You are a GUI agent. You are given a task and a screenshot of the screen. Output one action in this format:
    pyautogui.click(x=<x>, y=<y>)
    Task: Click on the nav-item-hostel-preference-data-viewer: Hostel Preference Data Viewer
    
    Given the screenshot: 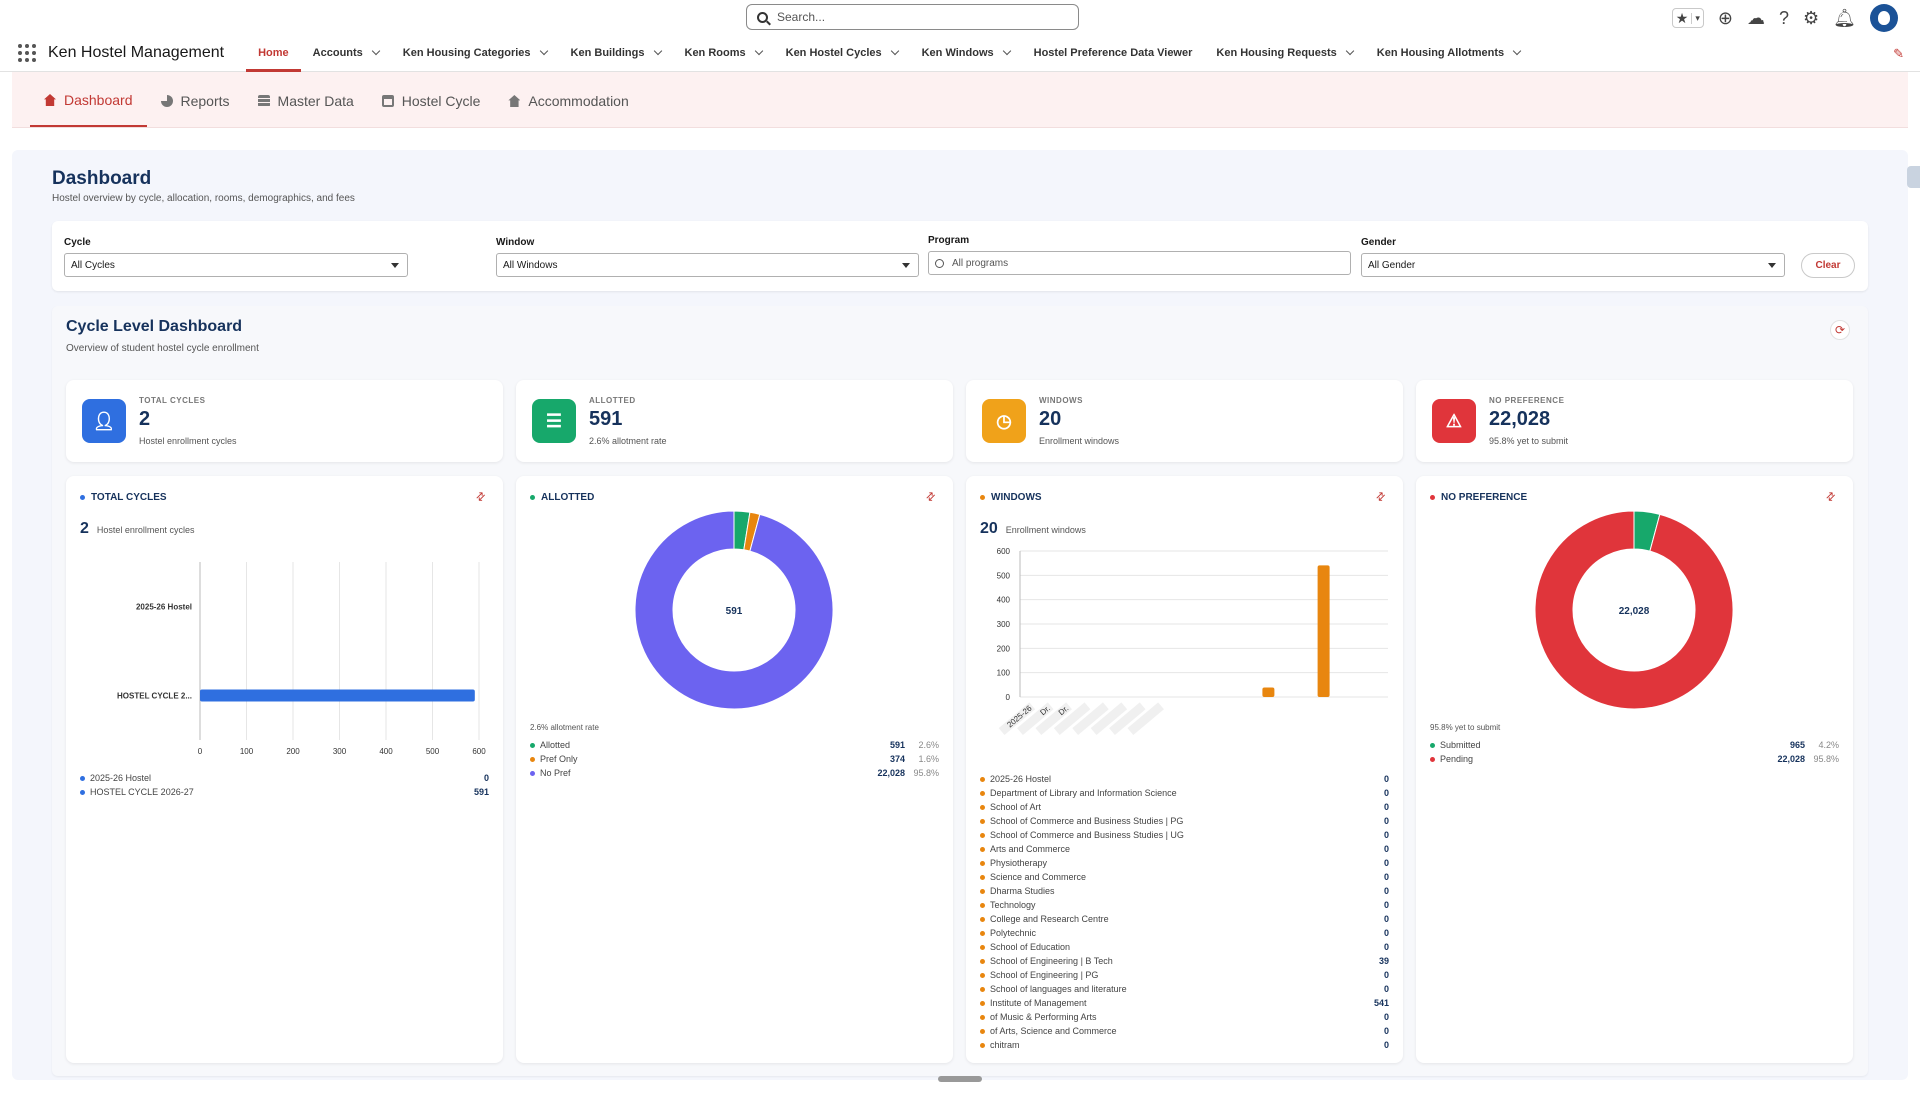 What is the action you would take?
    pyautogui.click(x=1113, y=53)
    